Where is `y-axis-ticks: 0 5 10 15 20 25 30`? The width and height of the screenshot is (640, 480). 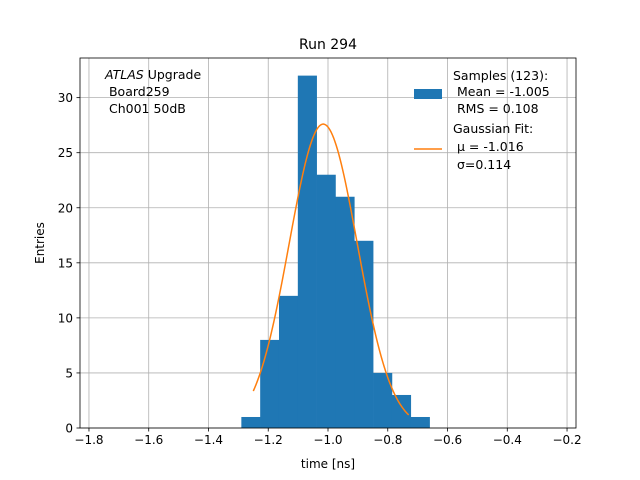
y-axis-ticks: 0 5 10 15 20 25 30 is located at coordinates (69, 263).